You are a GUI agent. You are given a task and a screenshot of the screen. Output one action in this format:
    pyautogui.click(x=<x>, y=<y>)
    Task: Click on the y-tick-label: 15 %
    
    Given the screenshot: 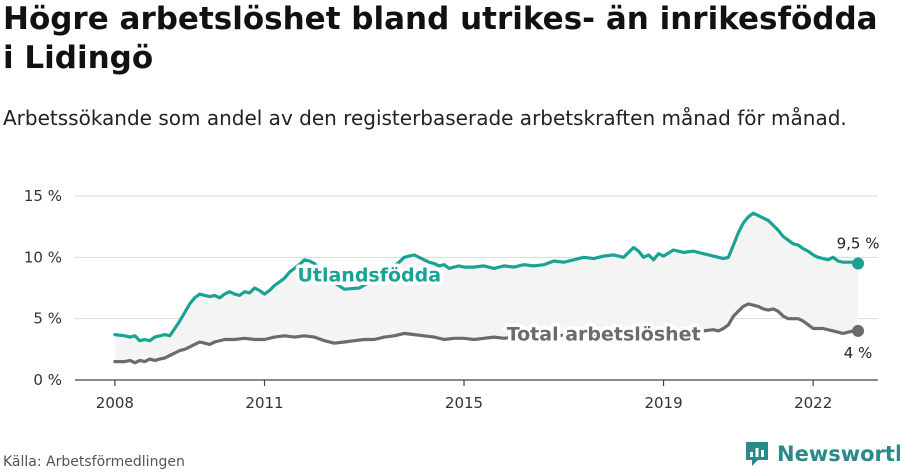 What is the action you would take?
    pyautogui.click(x=43, y=196)
    